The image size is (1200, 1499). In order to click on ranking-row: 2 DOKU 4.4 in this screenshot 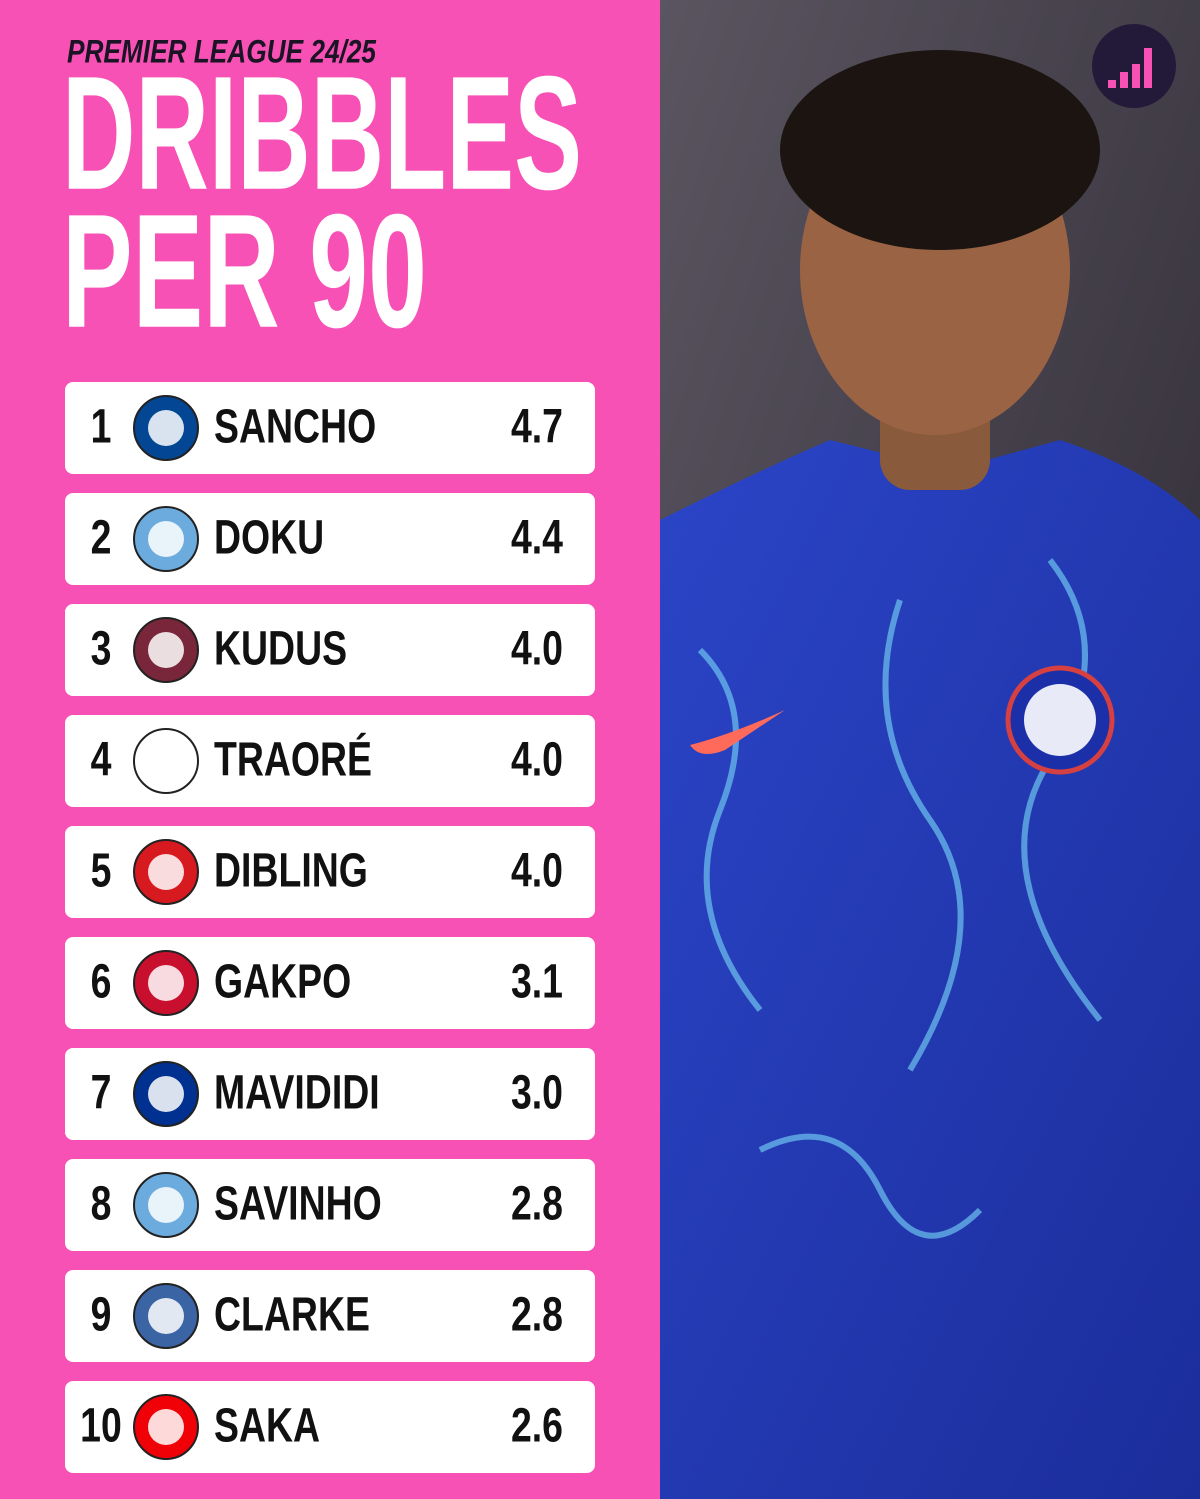, I will do `click(330, 539)`.